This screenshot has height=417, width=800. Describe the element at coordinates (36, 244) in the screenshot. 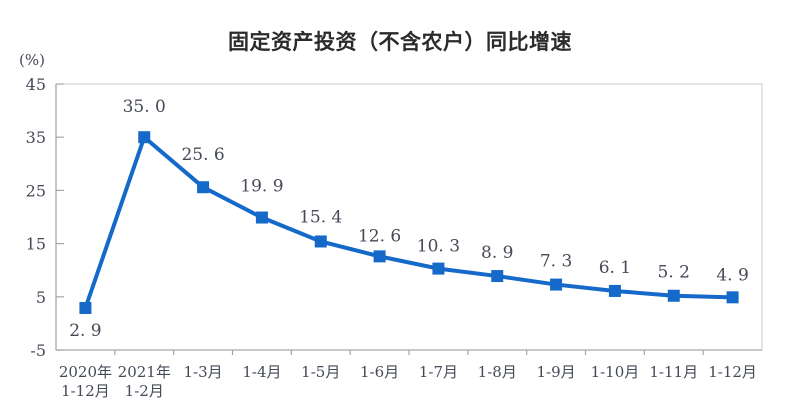

I see `y-axis-tick-label: 15` at that location.